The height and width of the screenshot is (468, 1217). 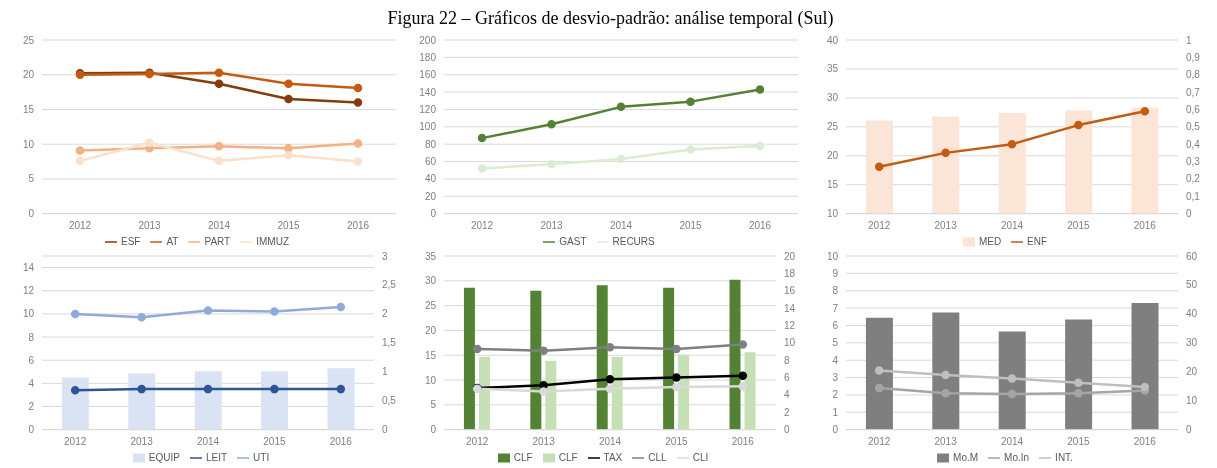 I want to click on y2-tick-label: 4, so click(x=787, y=395).